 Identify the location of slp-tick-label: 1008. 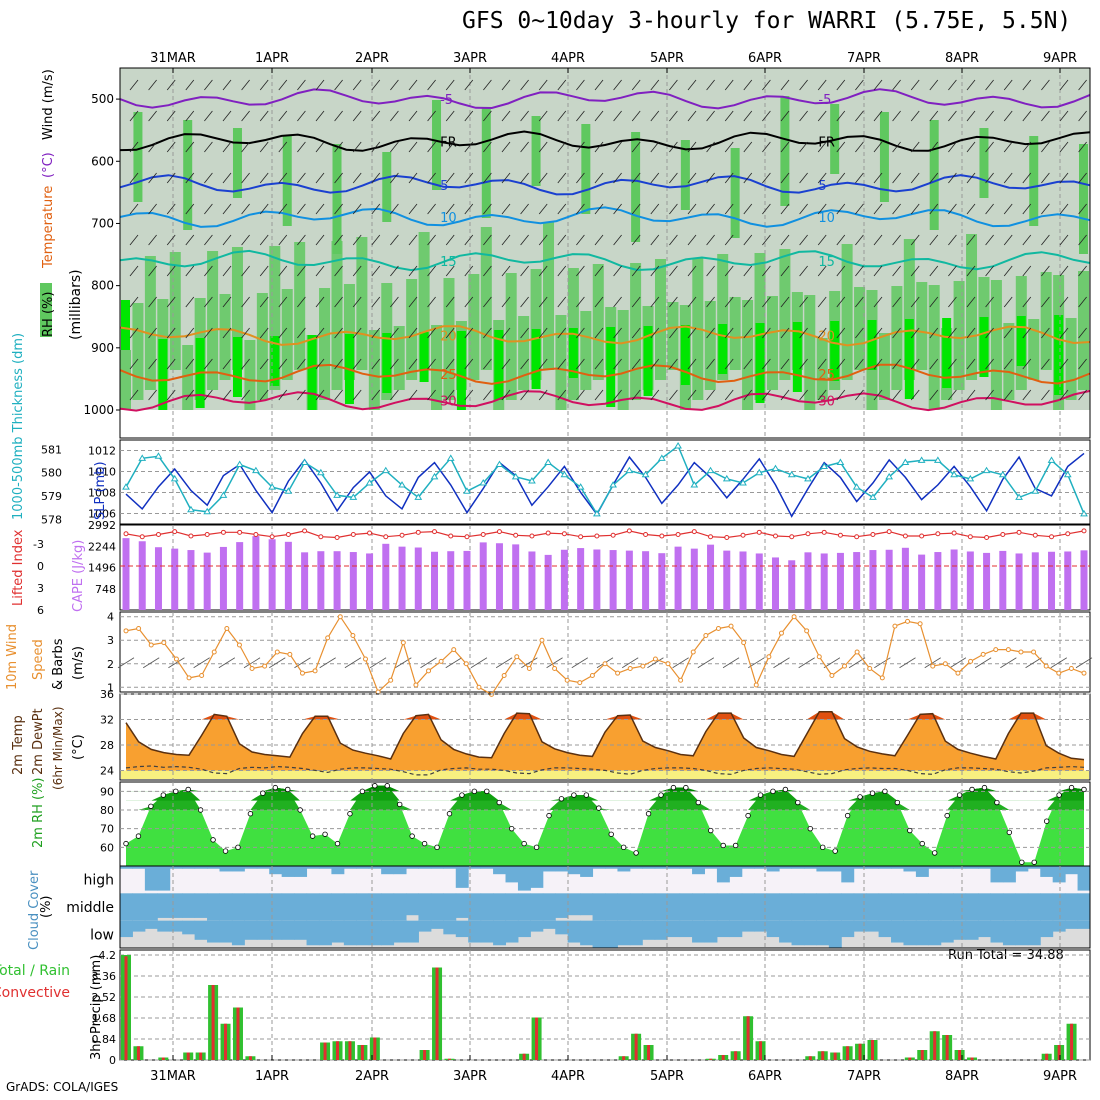
(102, 493).